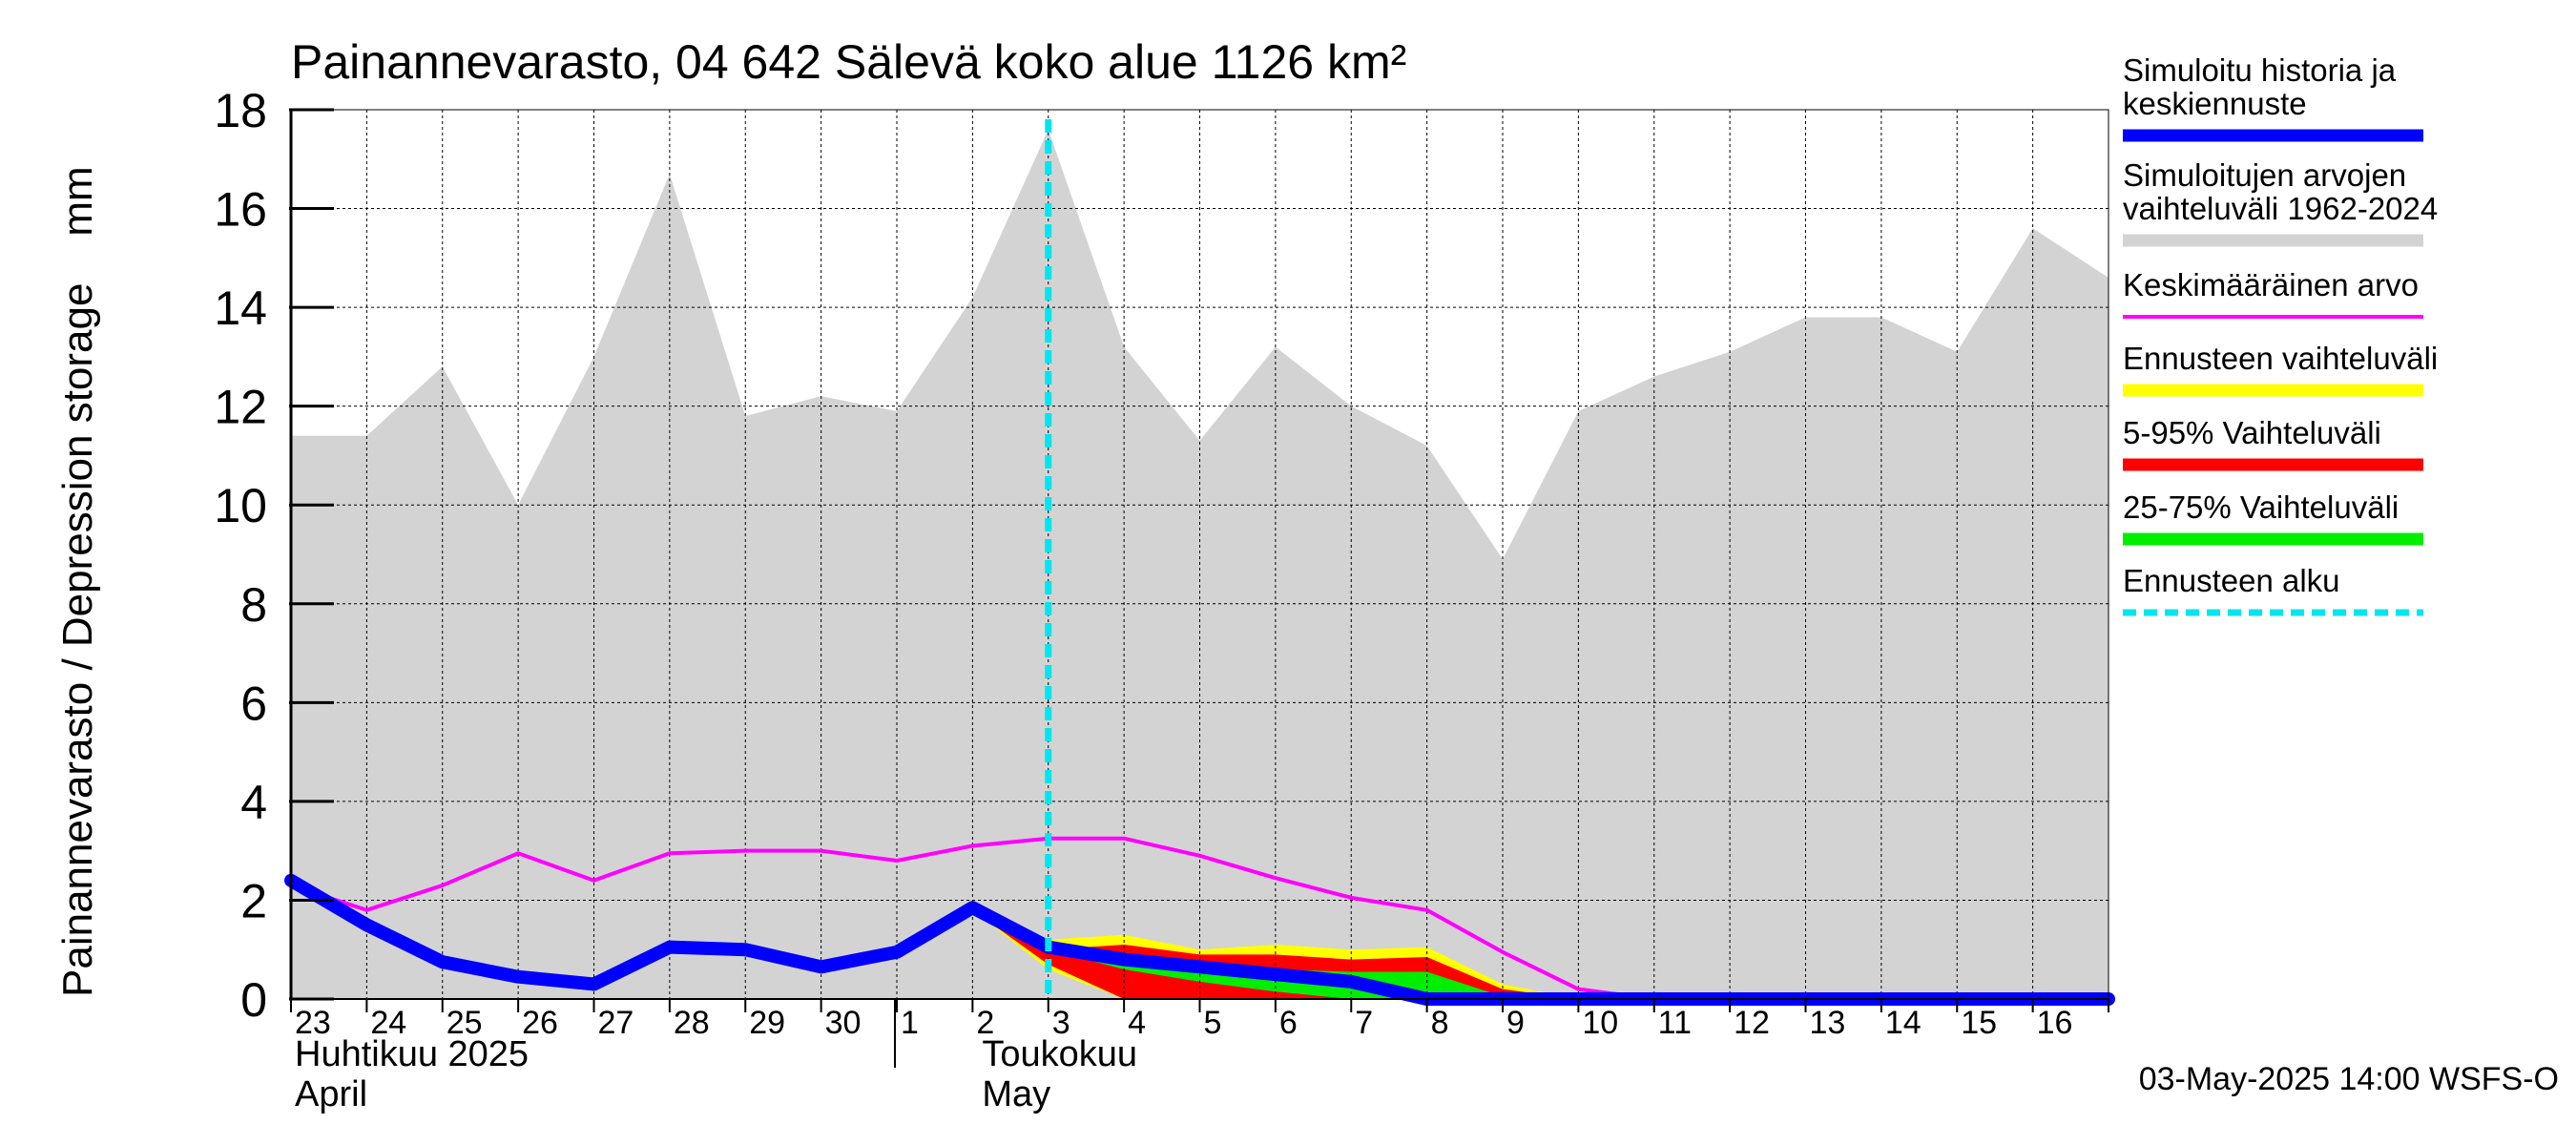  I want to click on legend-label: 25-75% Vaihteluväli, so click(2261, 507).